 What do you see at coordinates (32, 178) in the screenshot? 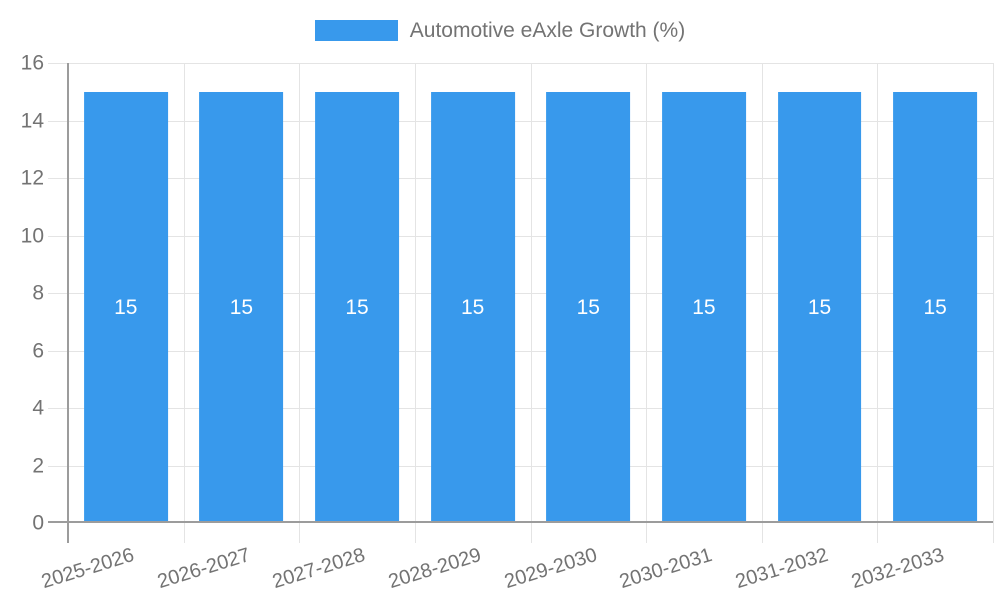
I see `y-tick-label: 12` at bounding box center [32, 178].